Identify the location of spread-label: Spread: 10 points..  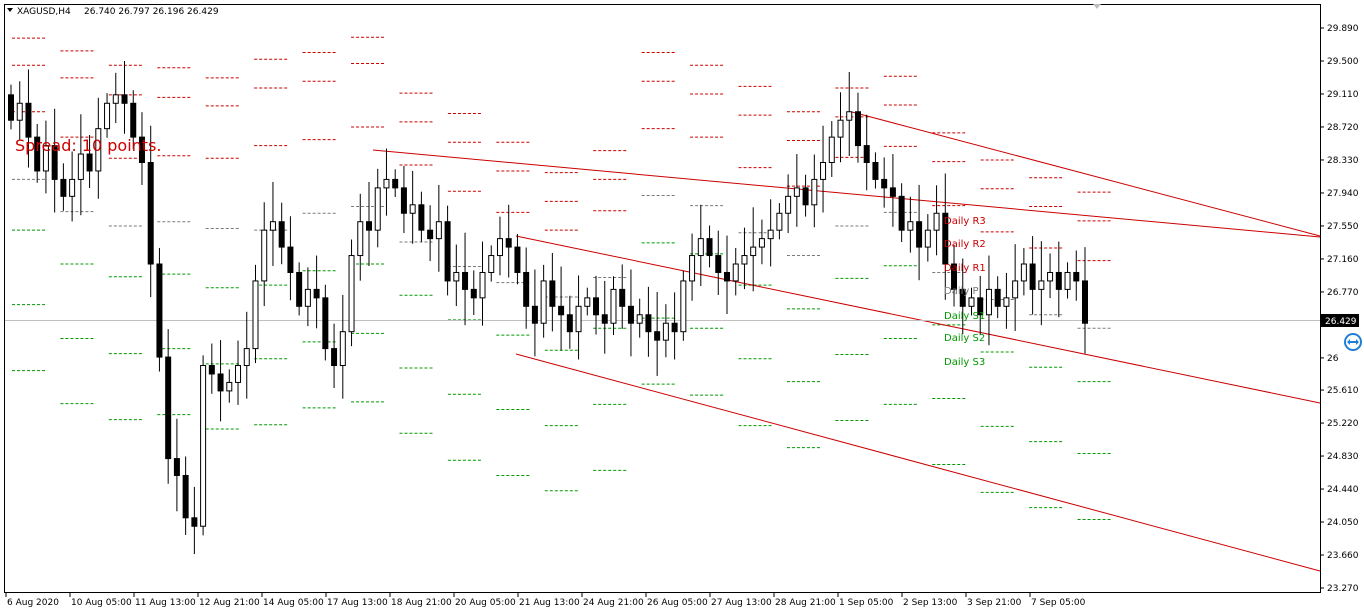
(88, 145).